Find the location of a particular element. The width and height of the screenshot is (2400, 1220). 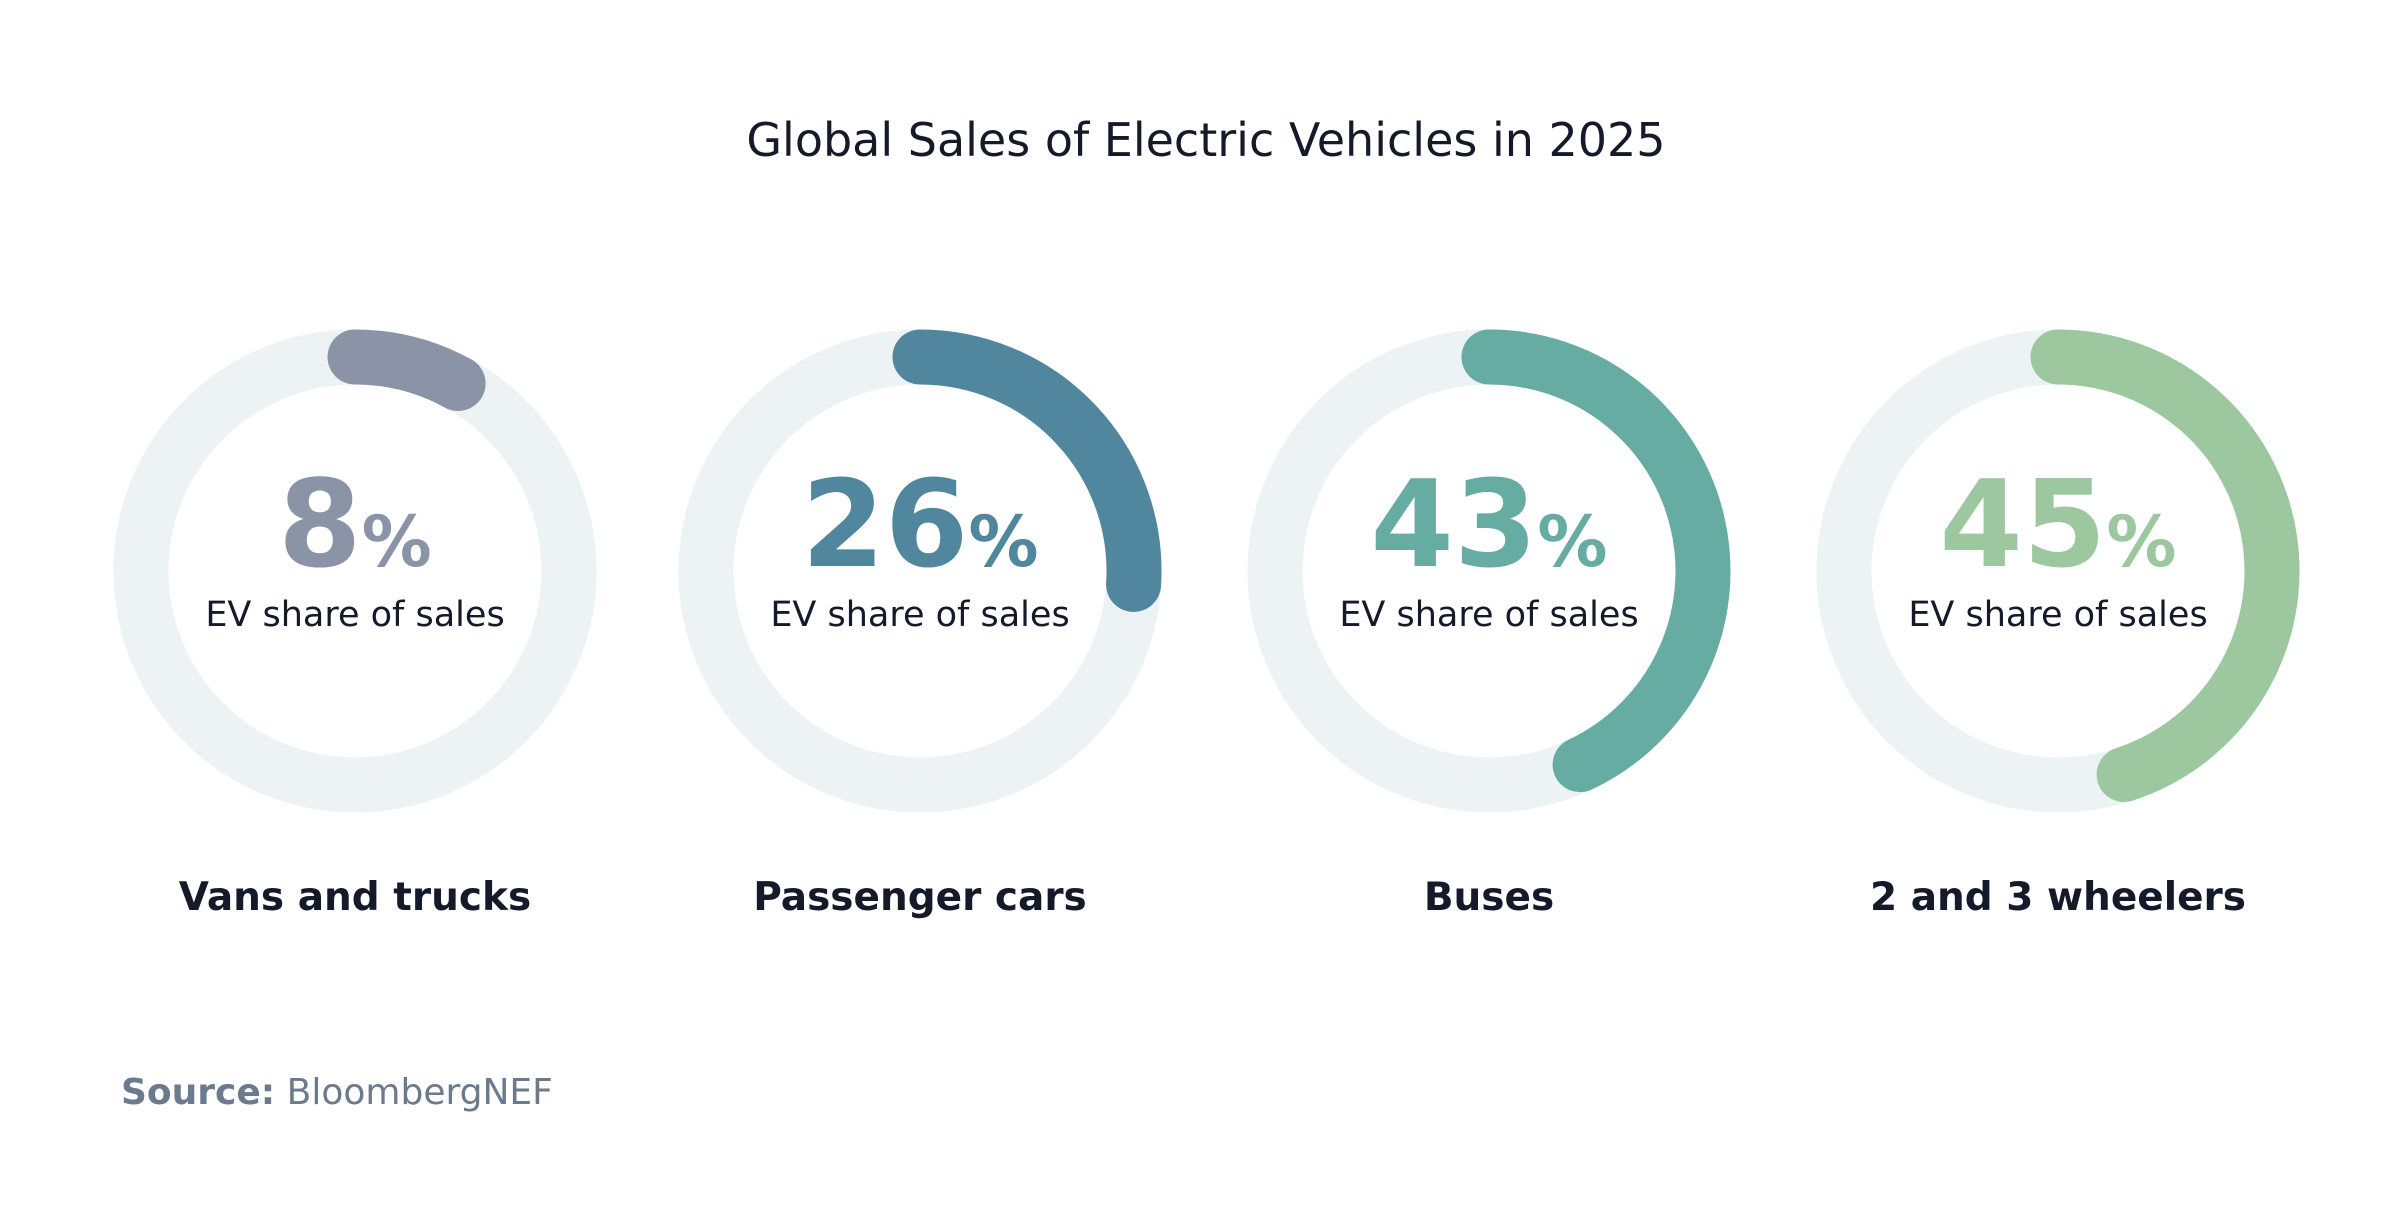

source: Source: BloombergNEF is located at coordinates (337, 1092).